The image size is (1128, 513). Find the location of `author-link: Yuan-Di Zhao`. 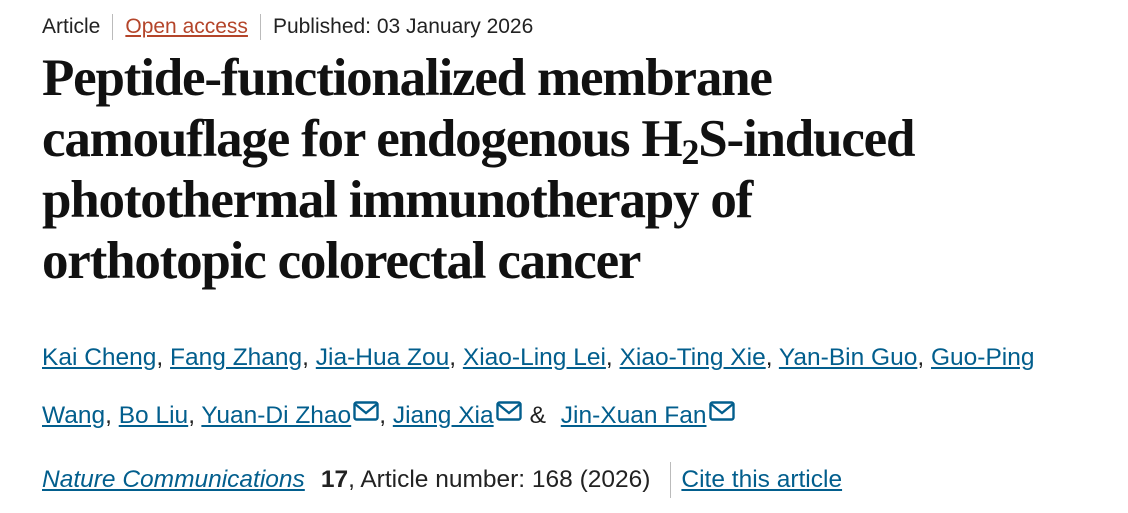

author-link: Yuan-Di Zhao is located at coordinates (276, 415).